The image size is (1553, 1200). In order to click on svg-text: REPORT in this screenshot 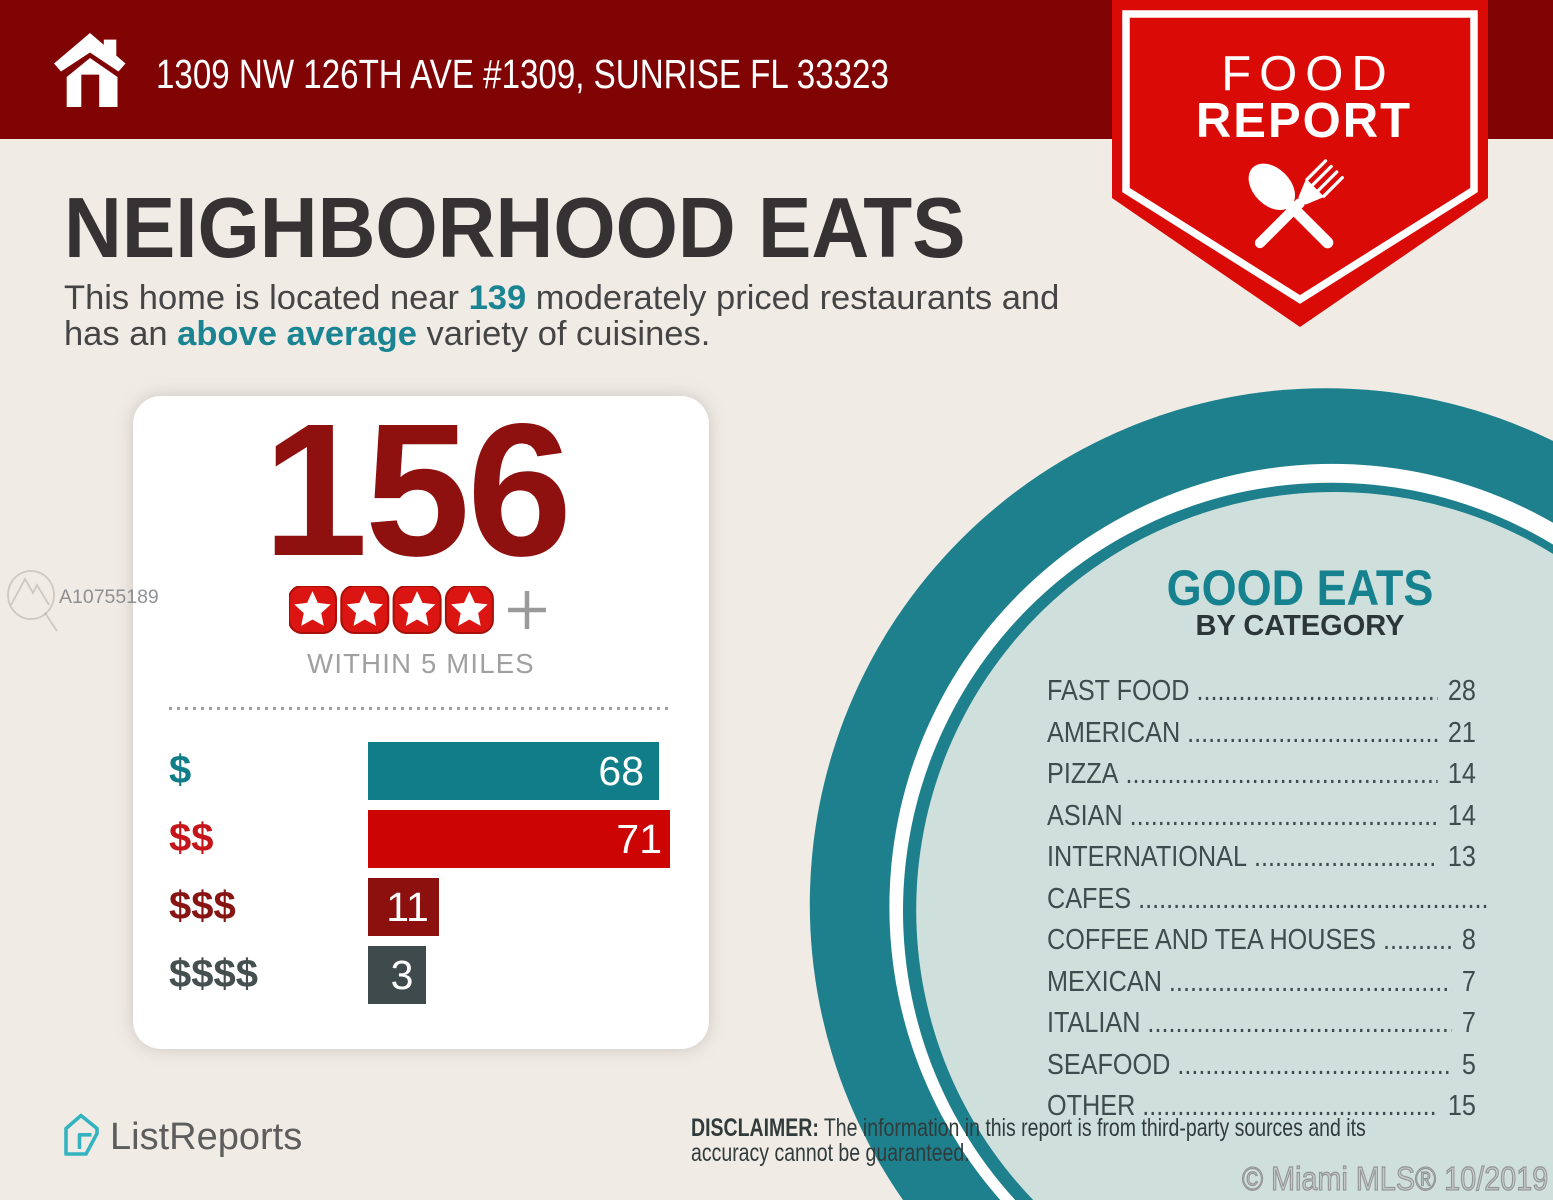, I will do `click(1304, 121)`.